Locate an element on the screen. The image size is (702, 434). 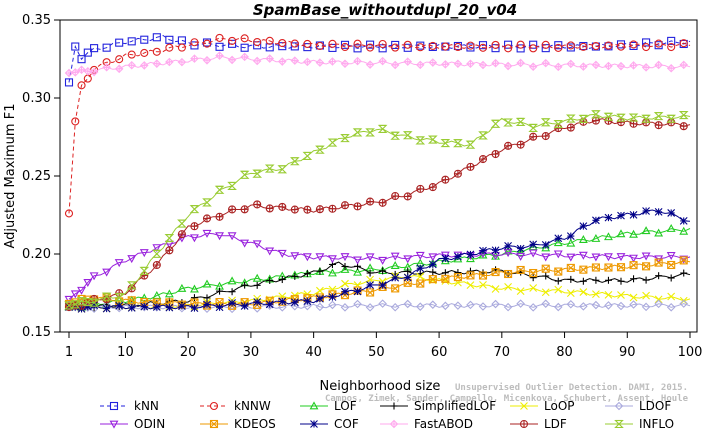
legend-label: FastABOD is located at coordinates (443, 424).